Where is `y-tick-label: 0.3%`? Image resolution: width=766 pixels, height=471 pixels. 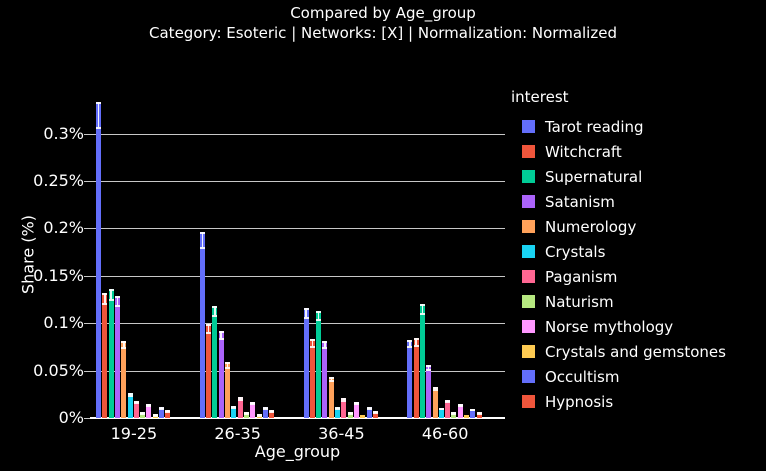
y-tick-label: 0.3% is located at coordinates (63, 133).